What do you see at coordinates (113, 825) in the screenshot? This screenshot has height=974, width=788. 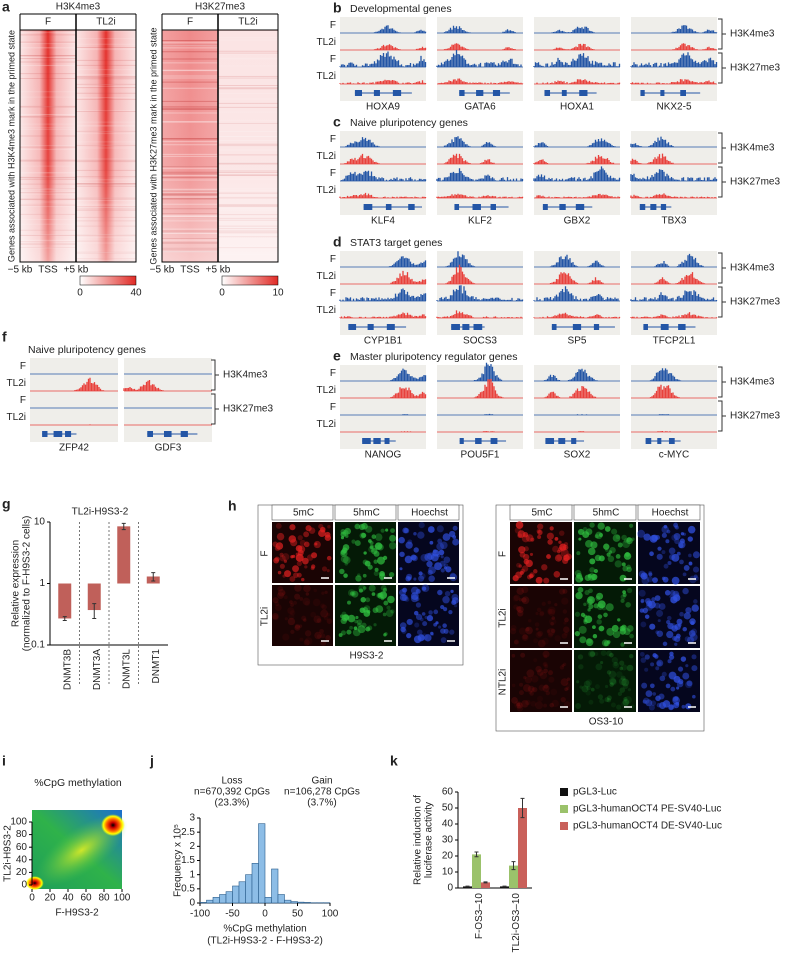 I see `density-peak` at bounding box center [113, 825].